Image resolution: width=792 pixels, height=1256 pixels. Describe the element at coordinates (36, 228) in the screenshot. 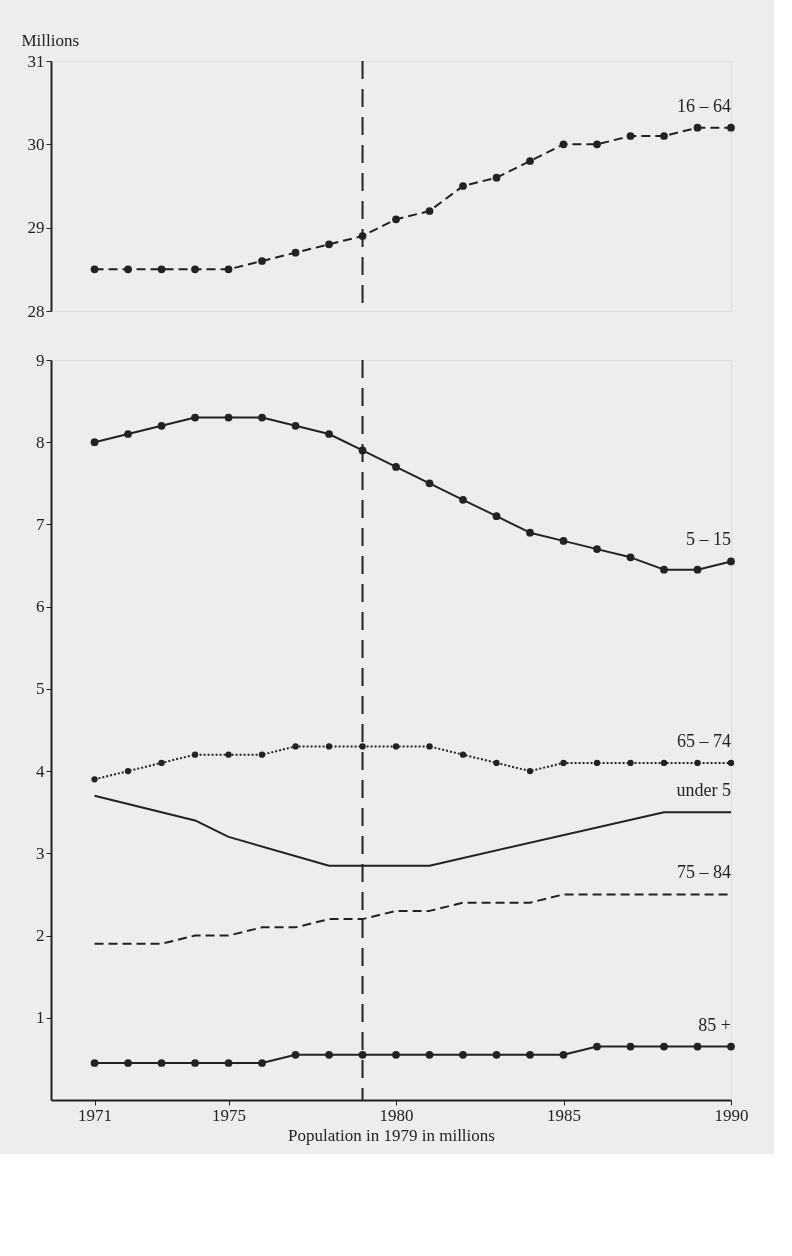

I see `y-tick-label: 29` at that location.